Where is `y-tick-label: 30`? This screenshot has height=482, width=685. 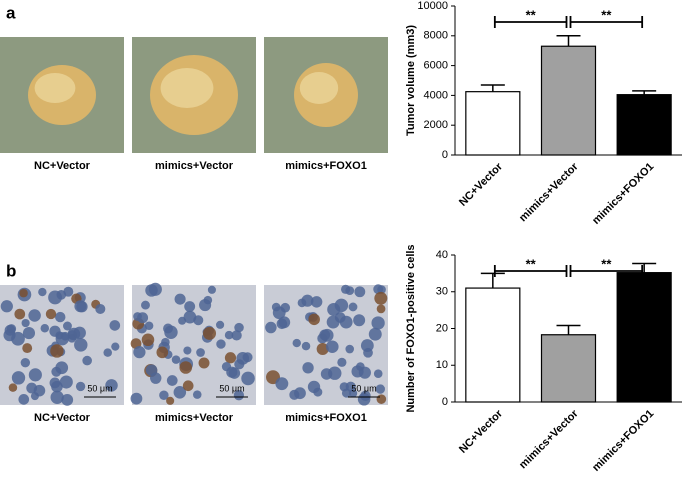 y-tick-label: 30 is located at coordinates (442, 292).